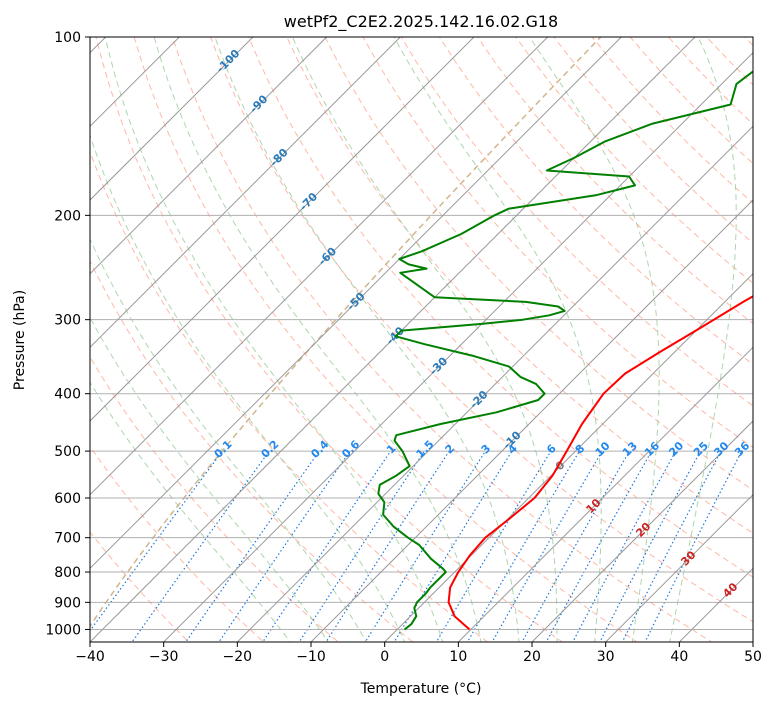  Describe the element at coordinates (384, 657) in the screenshot. I see `x-tick-label: 0` at that location.